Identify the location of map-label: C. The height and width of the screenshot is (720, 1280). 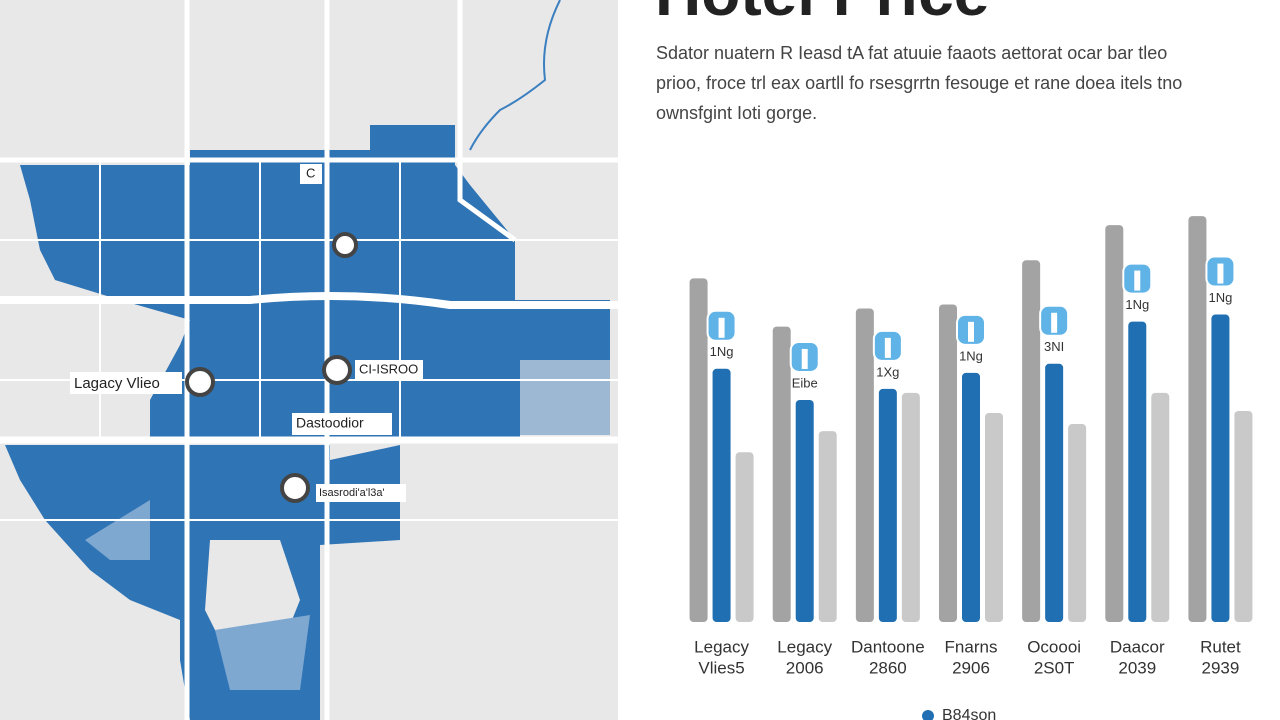
(310, 172).